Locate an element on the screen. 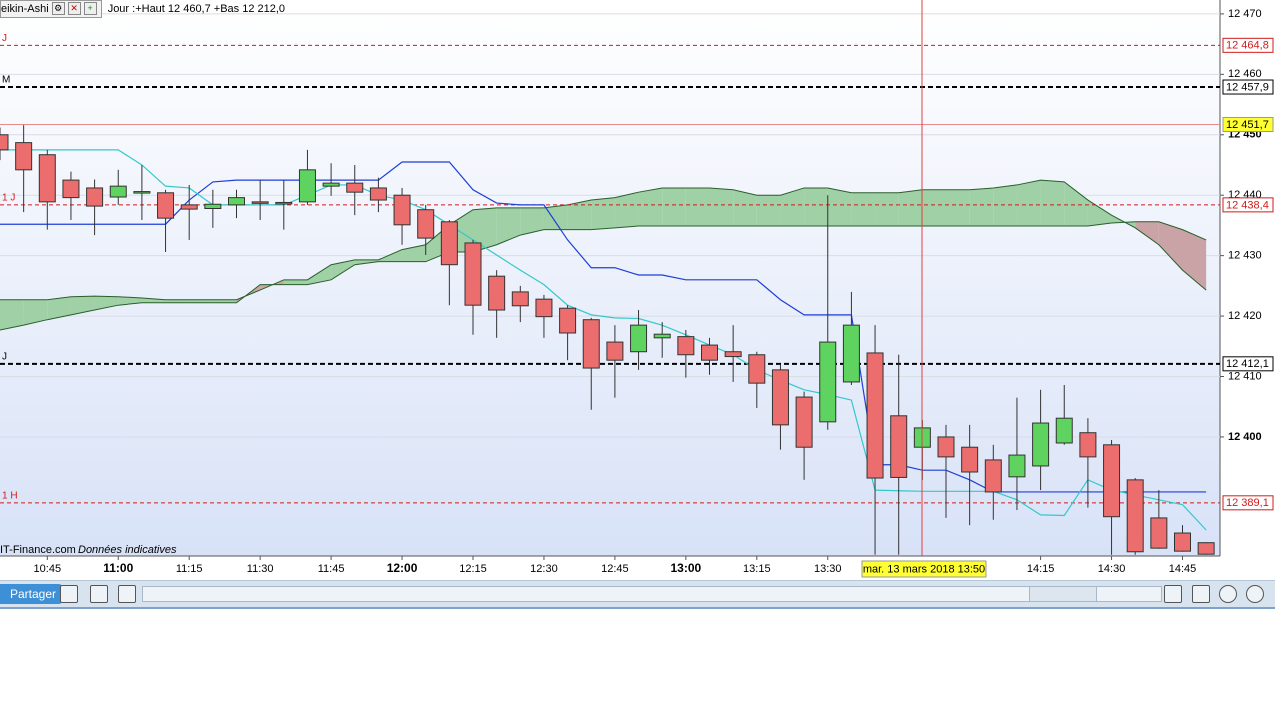 This screenshot has width=1280, height=720. level-label: 12 412,1 is located at coordinates (1247, 364).